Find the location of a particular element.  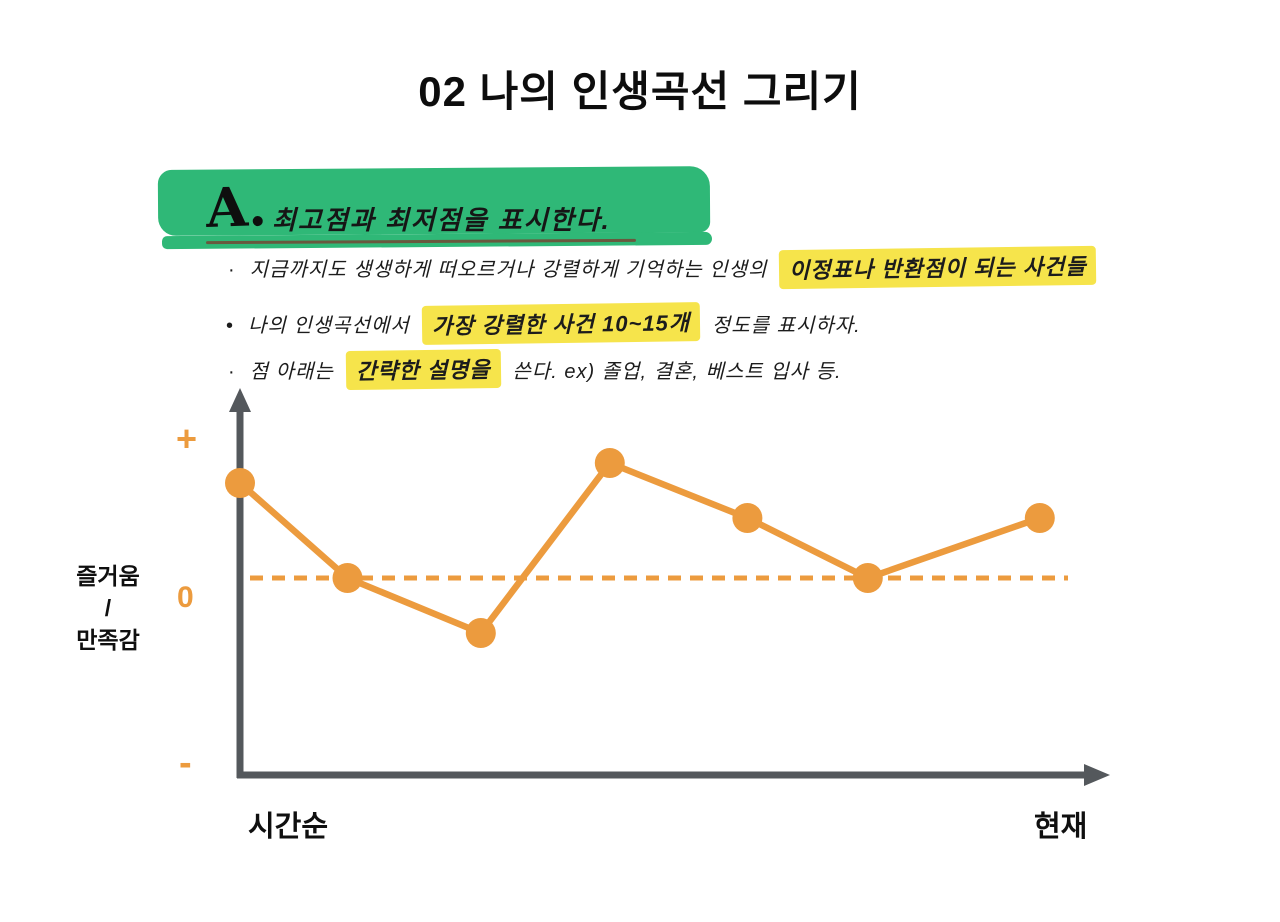

section-heading: 최고점과 최저점을 표시한다. is located at coordinates (441, 220).